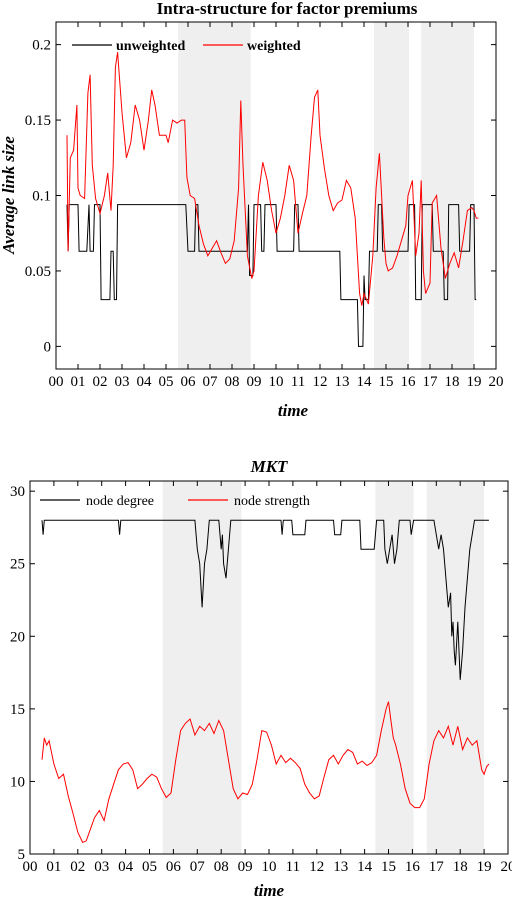  Describe the element at coordinates (9, 195) in the screenshot. I see `panel-1-ylabel: Average link size` at that location.